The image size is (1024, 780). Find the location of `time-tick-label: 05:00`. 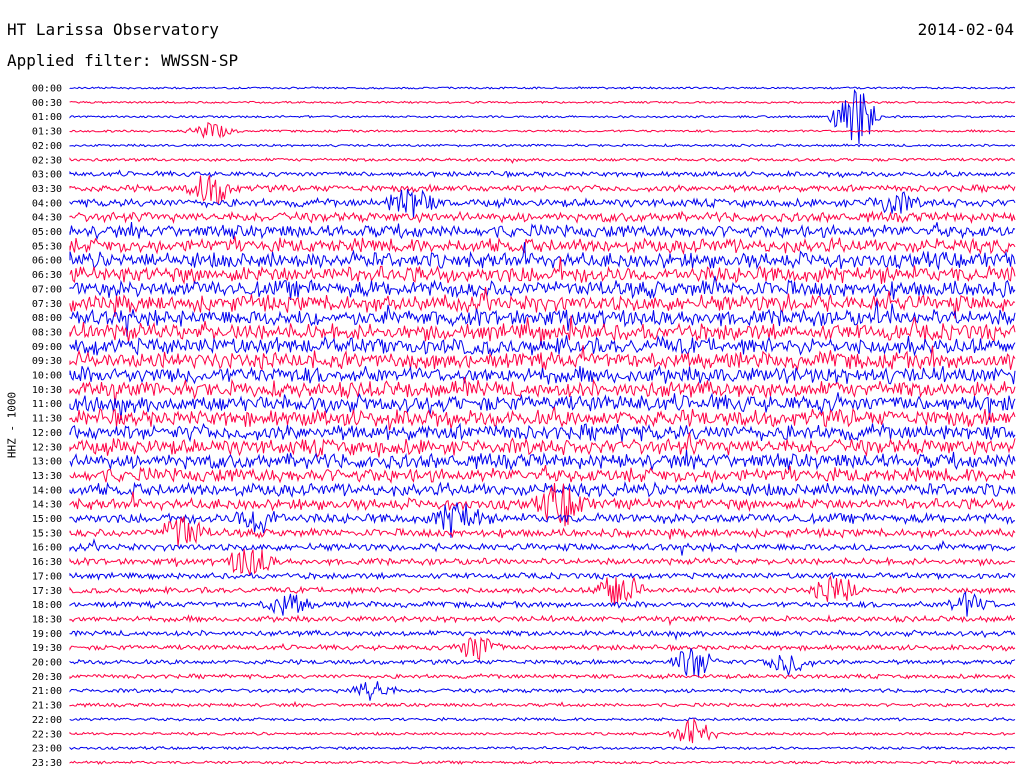

time-tick-label: 05:00 is located at coordinates (47, 232).